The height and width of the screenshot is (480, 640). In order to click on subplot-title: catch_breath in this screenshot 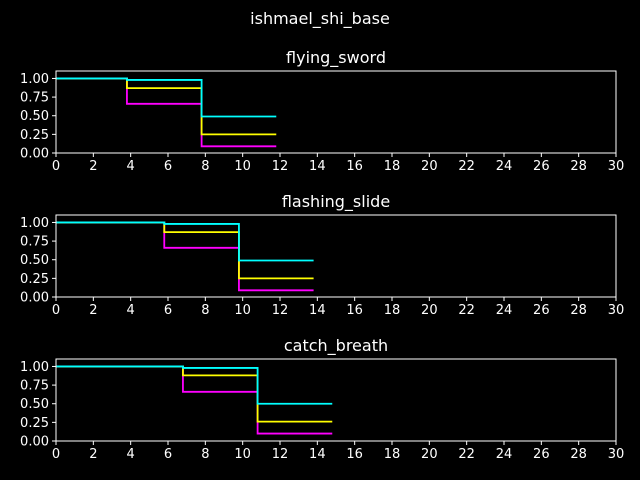, I will do `click(336, 346)`.